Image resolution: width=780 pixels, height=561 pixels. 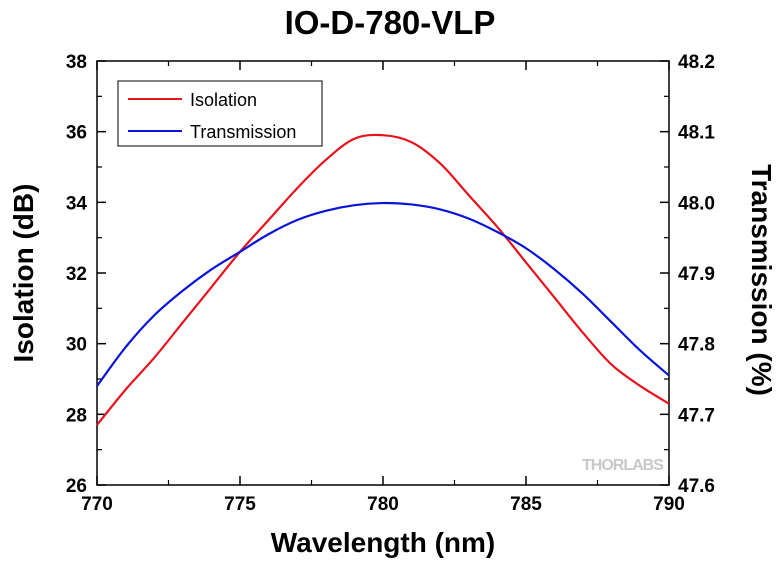 What do you see at coordinates (76, 133) in the screenshot?
I see `y-tick-label: 36` at bounding box center [76, 133].